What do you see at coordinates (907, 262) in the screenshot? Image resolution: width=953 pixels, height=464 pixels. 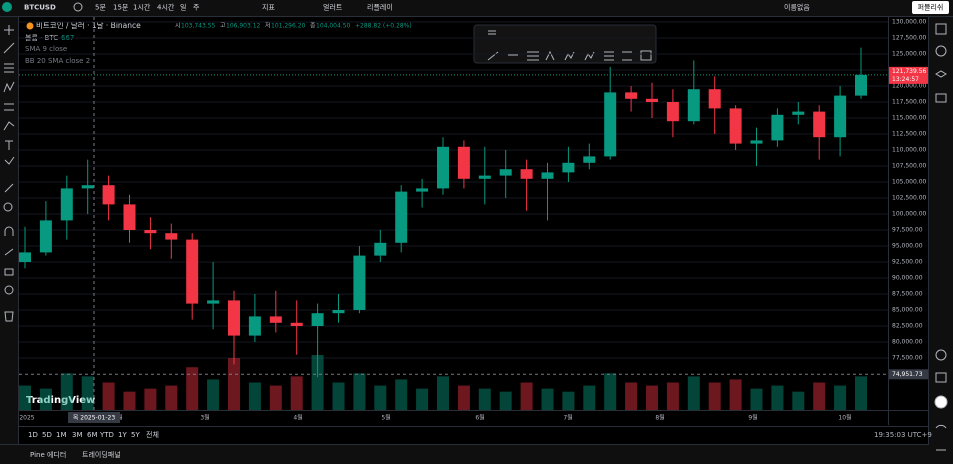 I see `y-tick-label: 92,500.00` at bounding box center [907, 262].